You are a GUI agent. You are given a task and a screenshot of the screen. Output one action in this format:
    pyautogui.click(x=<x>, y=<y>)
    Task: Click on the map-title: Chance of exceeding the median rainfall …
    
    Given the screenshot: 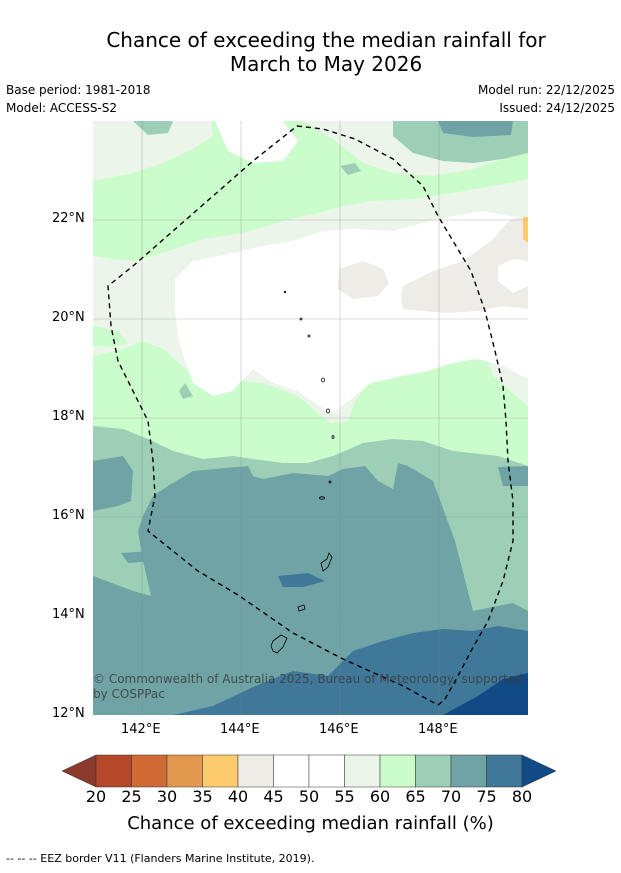 What is the action you would take?
    pyautogui.click(x=310, y=52)
    